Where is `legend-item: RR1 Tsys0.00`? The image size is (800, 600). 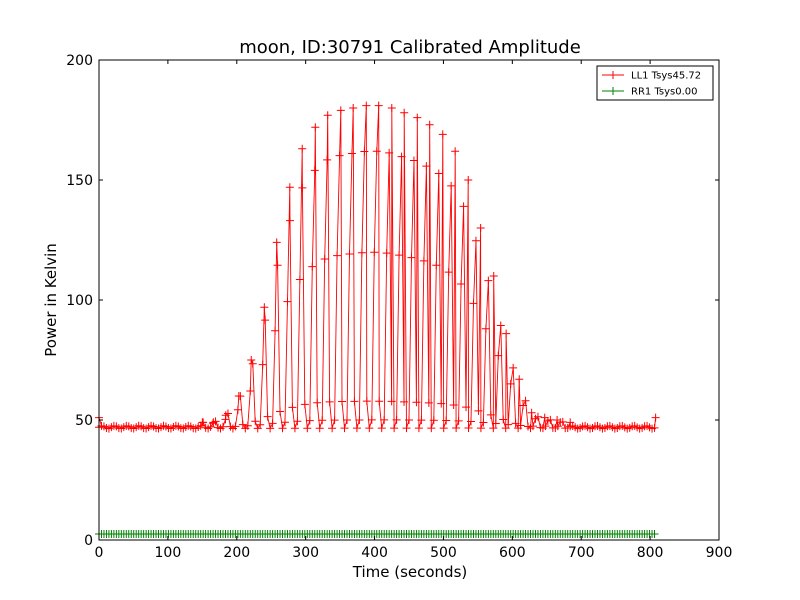 legend-item: RR1 Tsys0.00 is located at coordinates (650, 92).